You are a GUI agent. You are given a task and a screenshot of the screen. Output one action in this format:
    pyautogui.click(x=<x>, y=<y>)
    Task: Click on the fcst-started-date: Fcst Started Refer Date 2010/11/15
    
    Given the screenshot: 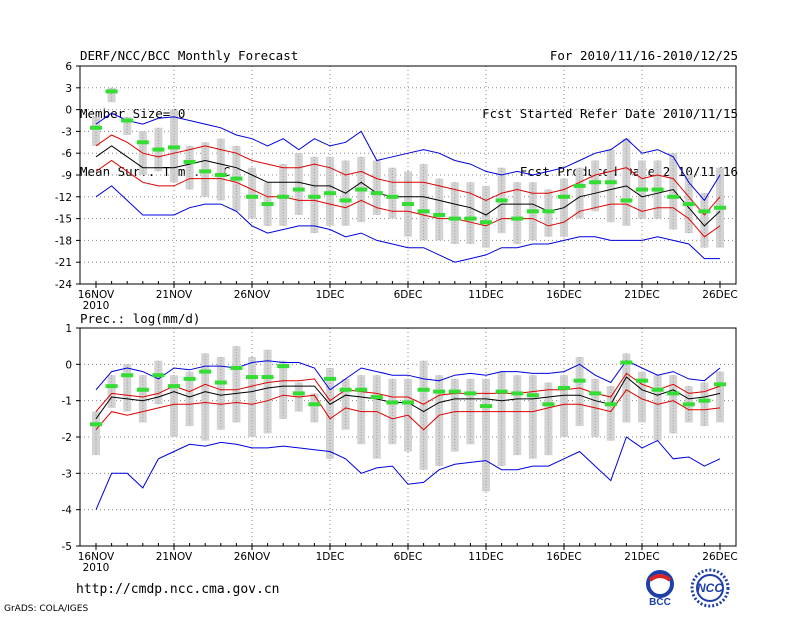 What is the action you would take?
    pyautogui.click(x=610, y=113)
    